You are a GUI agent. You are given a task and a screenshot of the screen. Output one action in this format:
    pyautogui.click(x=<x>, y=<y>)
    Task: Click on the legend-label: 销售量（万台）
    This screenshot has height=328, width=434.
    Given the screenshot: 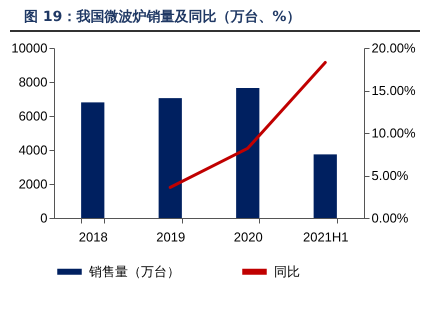 What is the action you would take?
    pyautogui.click(x=134, y=271)
    